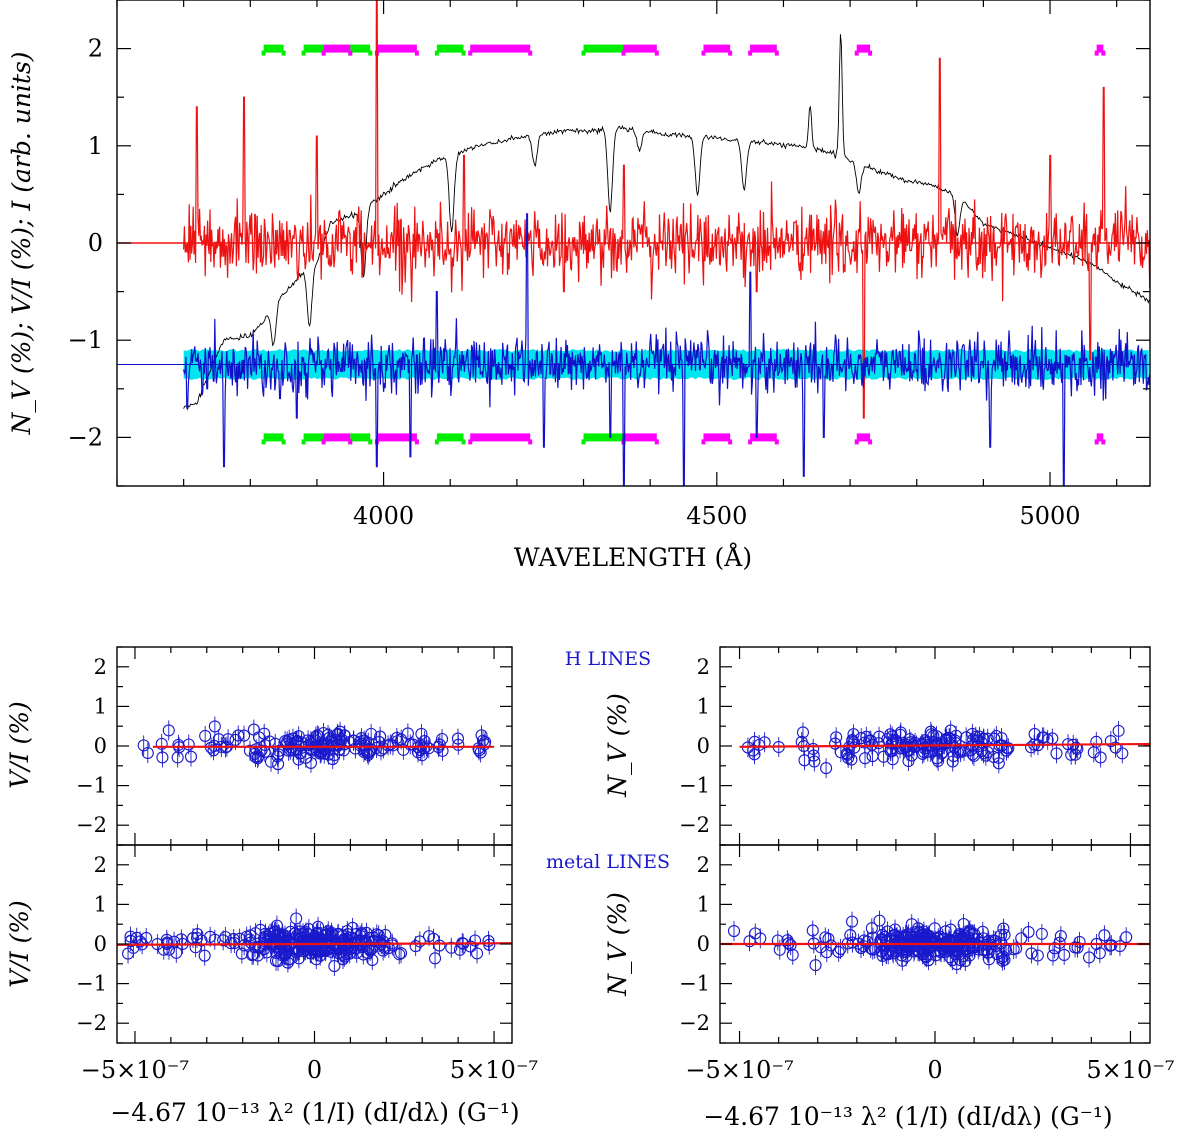  What do you see at coordinates (463, 442) in the screenshot?
I see `metal-band-bottom-3-cap-right` at bounding box center [463, 442].